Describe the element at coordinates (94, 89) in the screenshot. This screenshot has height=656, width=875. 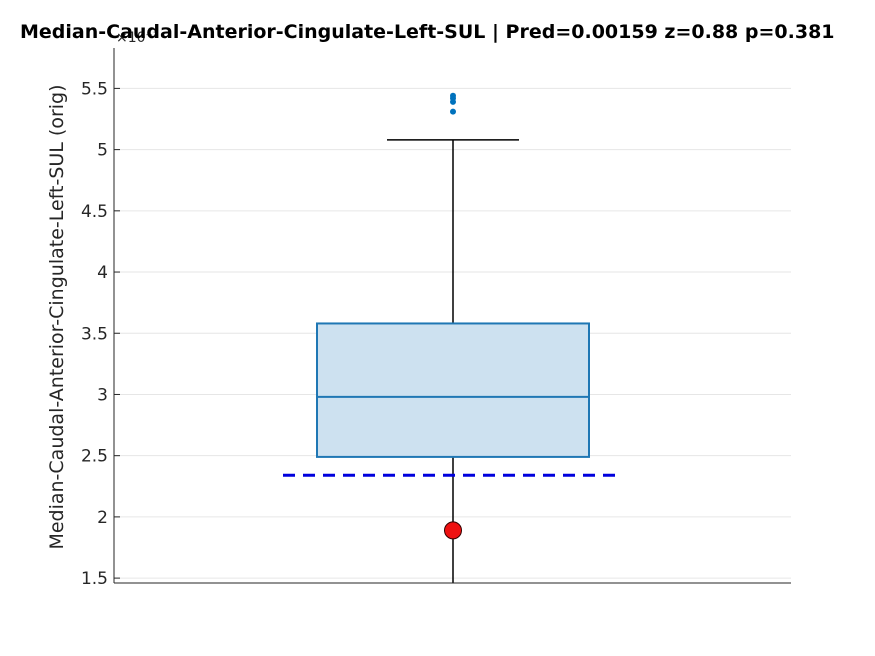
I see `y-tick-label: 5.5` at that location.